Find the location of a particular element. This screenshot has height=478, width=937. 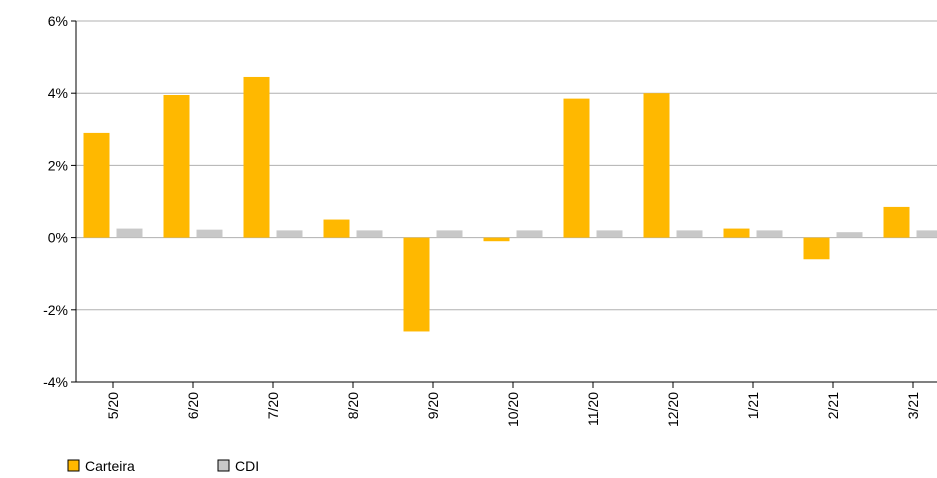

x-tick-label: 9/20 is located at coordinates (433, 405).